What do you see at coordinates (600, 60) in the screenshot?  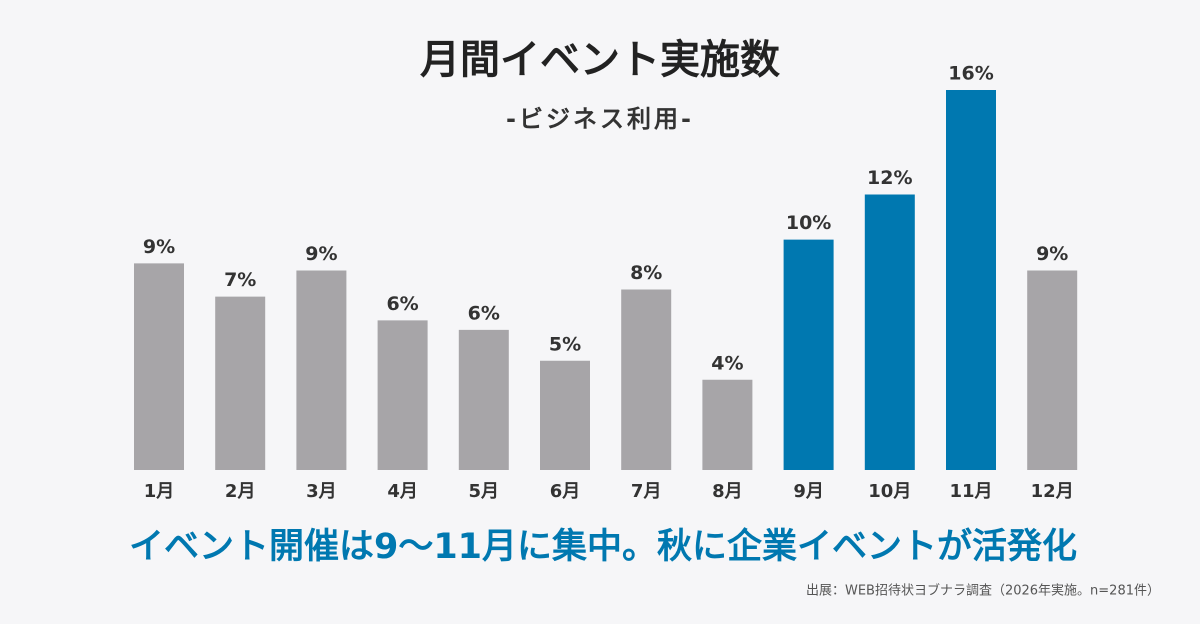 I see `chart-title: 月間イベント実施数` at bounding box center [600, 60].